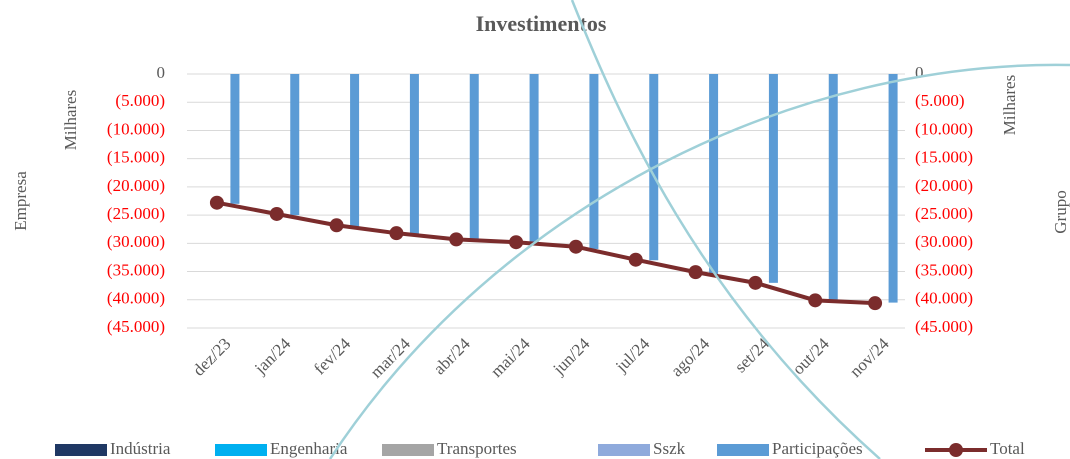 The height and width of the screenshot is (459, 1070). What do you see at coordinates (546, 253) in the screenshot?
I see `line` at bounding box center [546, 253].